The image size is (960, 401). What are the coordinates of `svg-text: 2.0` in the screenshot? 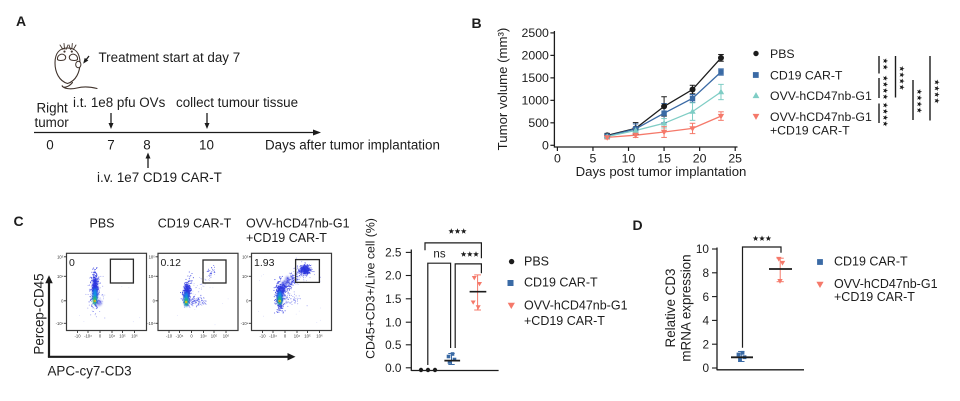 It's located at (393, 276).